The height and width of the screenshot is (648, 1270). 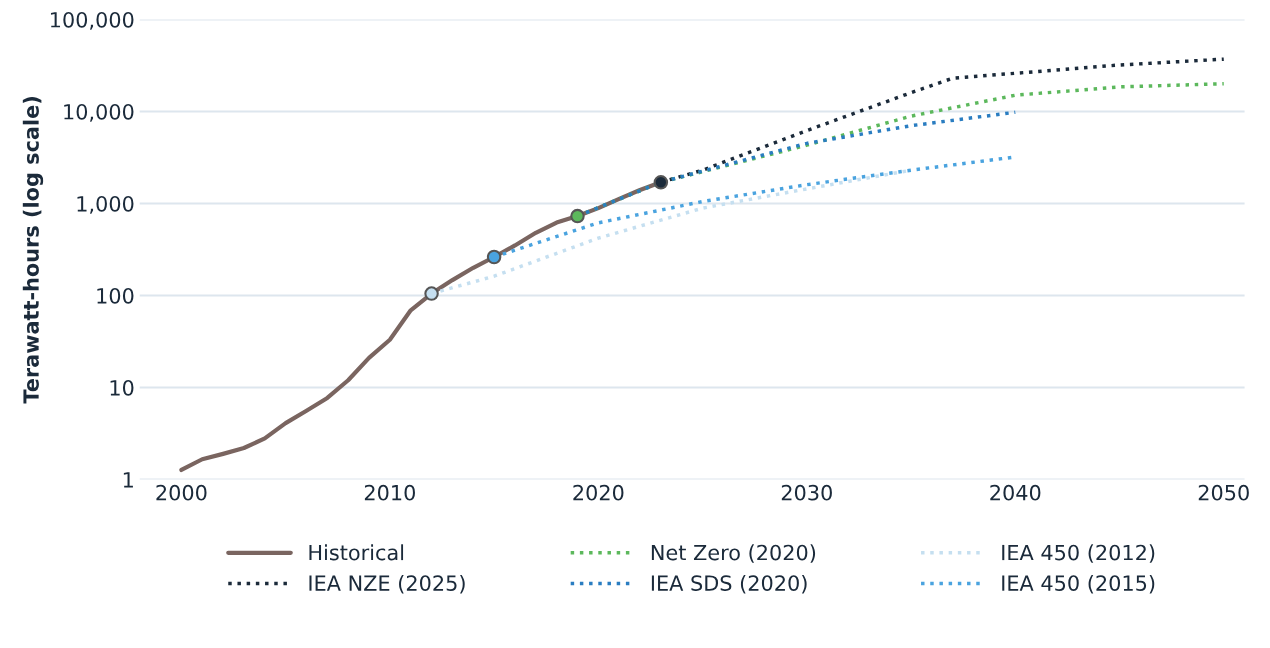 What do you see at coordinates (598, 492) in the screenshot?
I see `x-tick-label: 2020` at bounding box center [598, 492].